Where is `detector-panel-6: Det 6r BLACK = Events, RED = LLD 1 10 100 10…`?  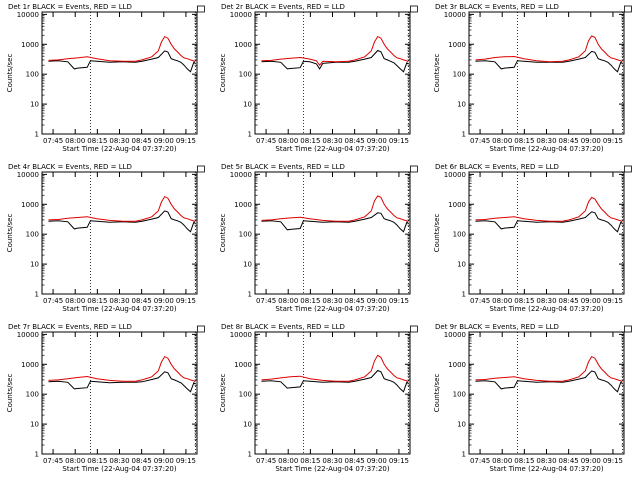
detector-panel-6: Det 6r BLACK = Events, RED = LLD 1 10 100 10… is located at coordinates (532, 238).